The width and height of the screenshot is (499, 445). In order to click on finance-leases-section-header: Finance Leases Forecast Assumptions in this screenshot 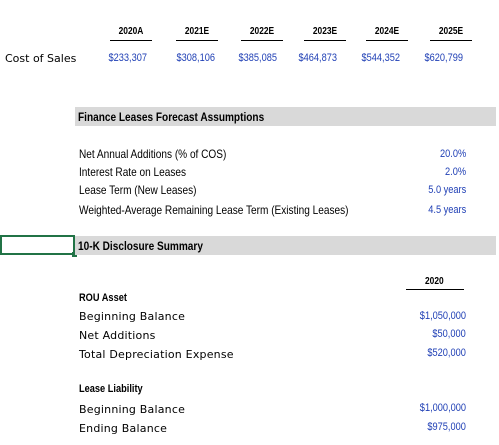, I will do `click(285, 116)`.